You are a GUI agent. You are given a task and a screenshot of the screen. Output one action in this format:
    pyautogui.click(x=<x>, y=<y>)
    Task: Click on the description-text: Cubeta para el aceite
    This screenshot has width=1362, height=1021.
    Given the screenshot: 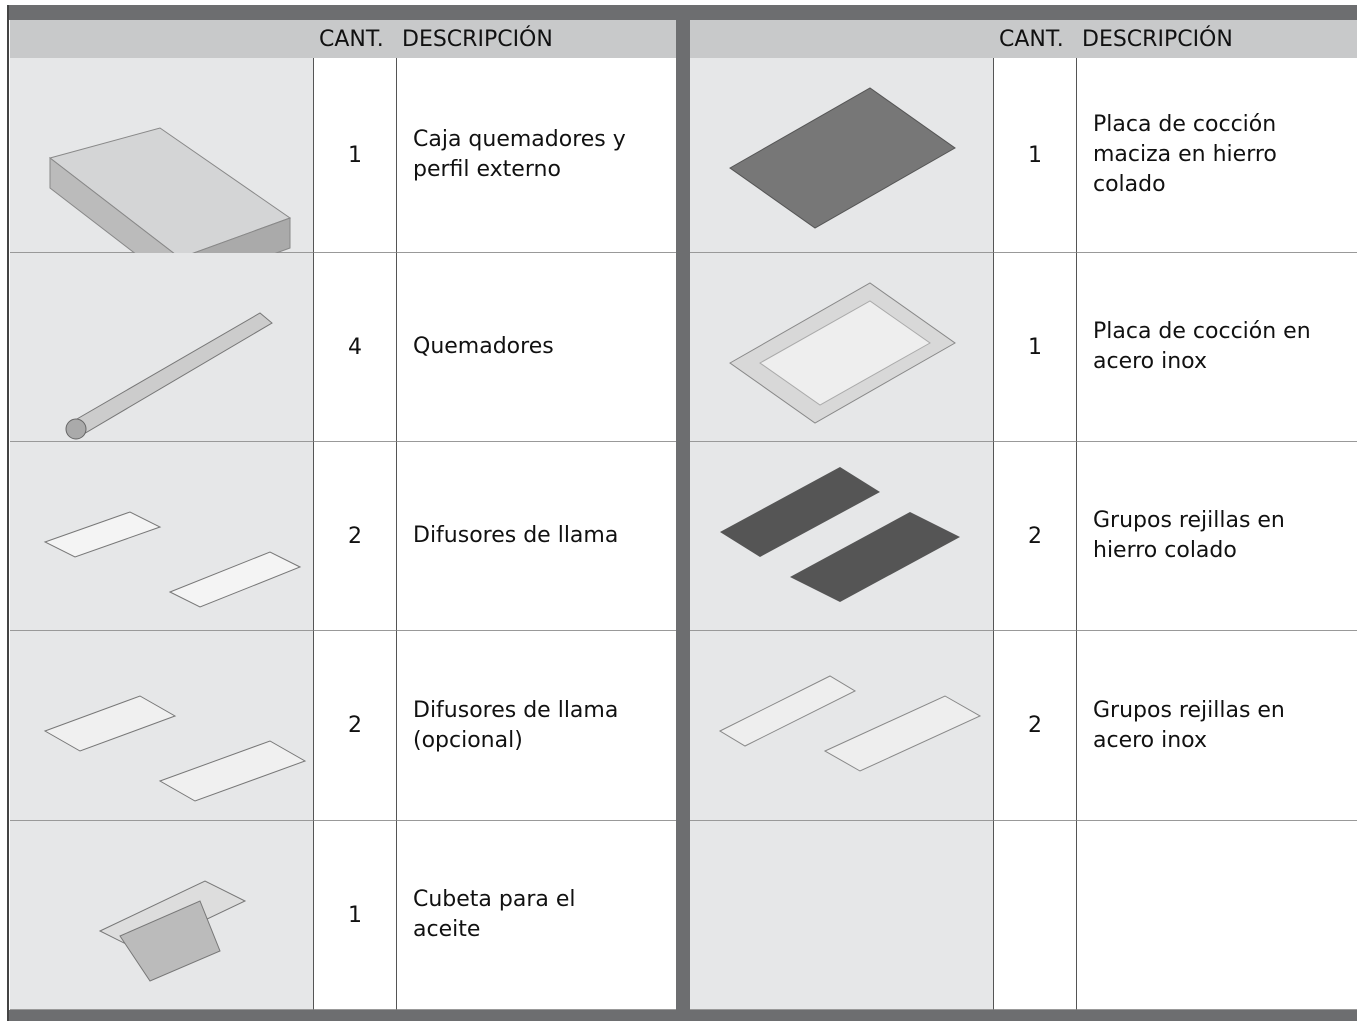 What is the action you would take?
    pyautogui.click(x=494, y=914)
    